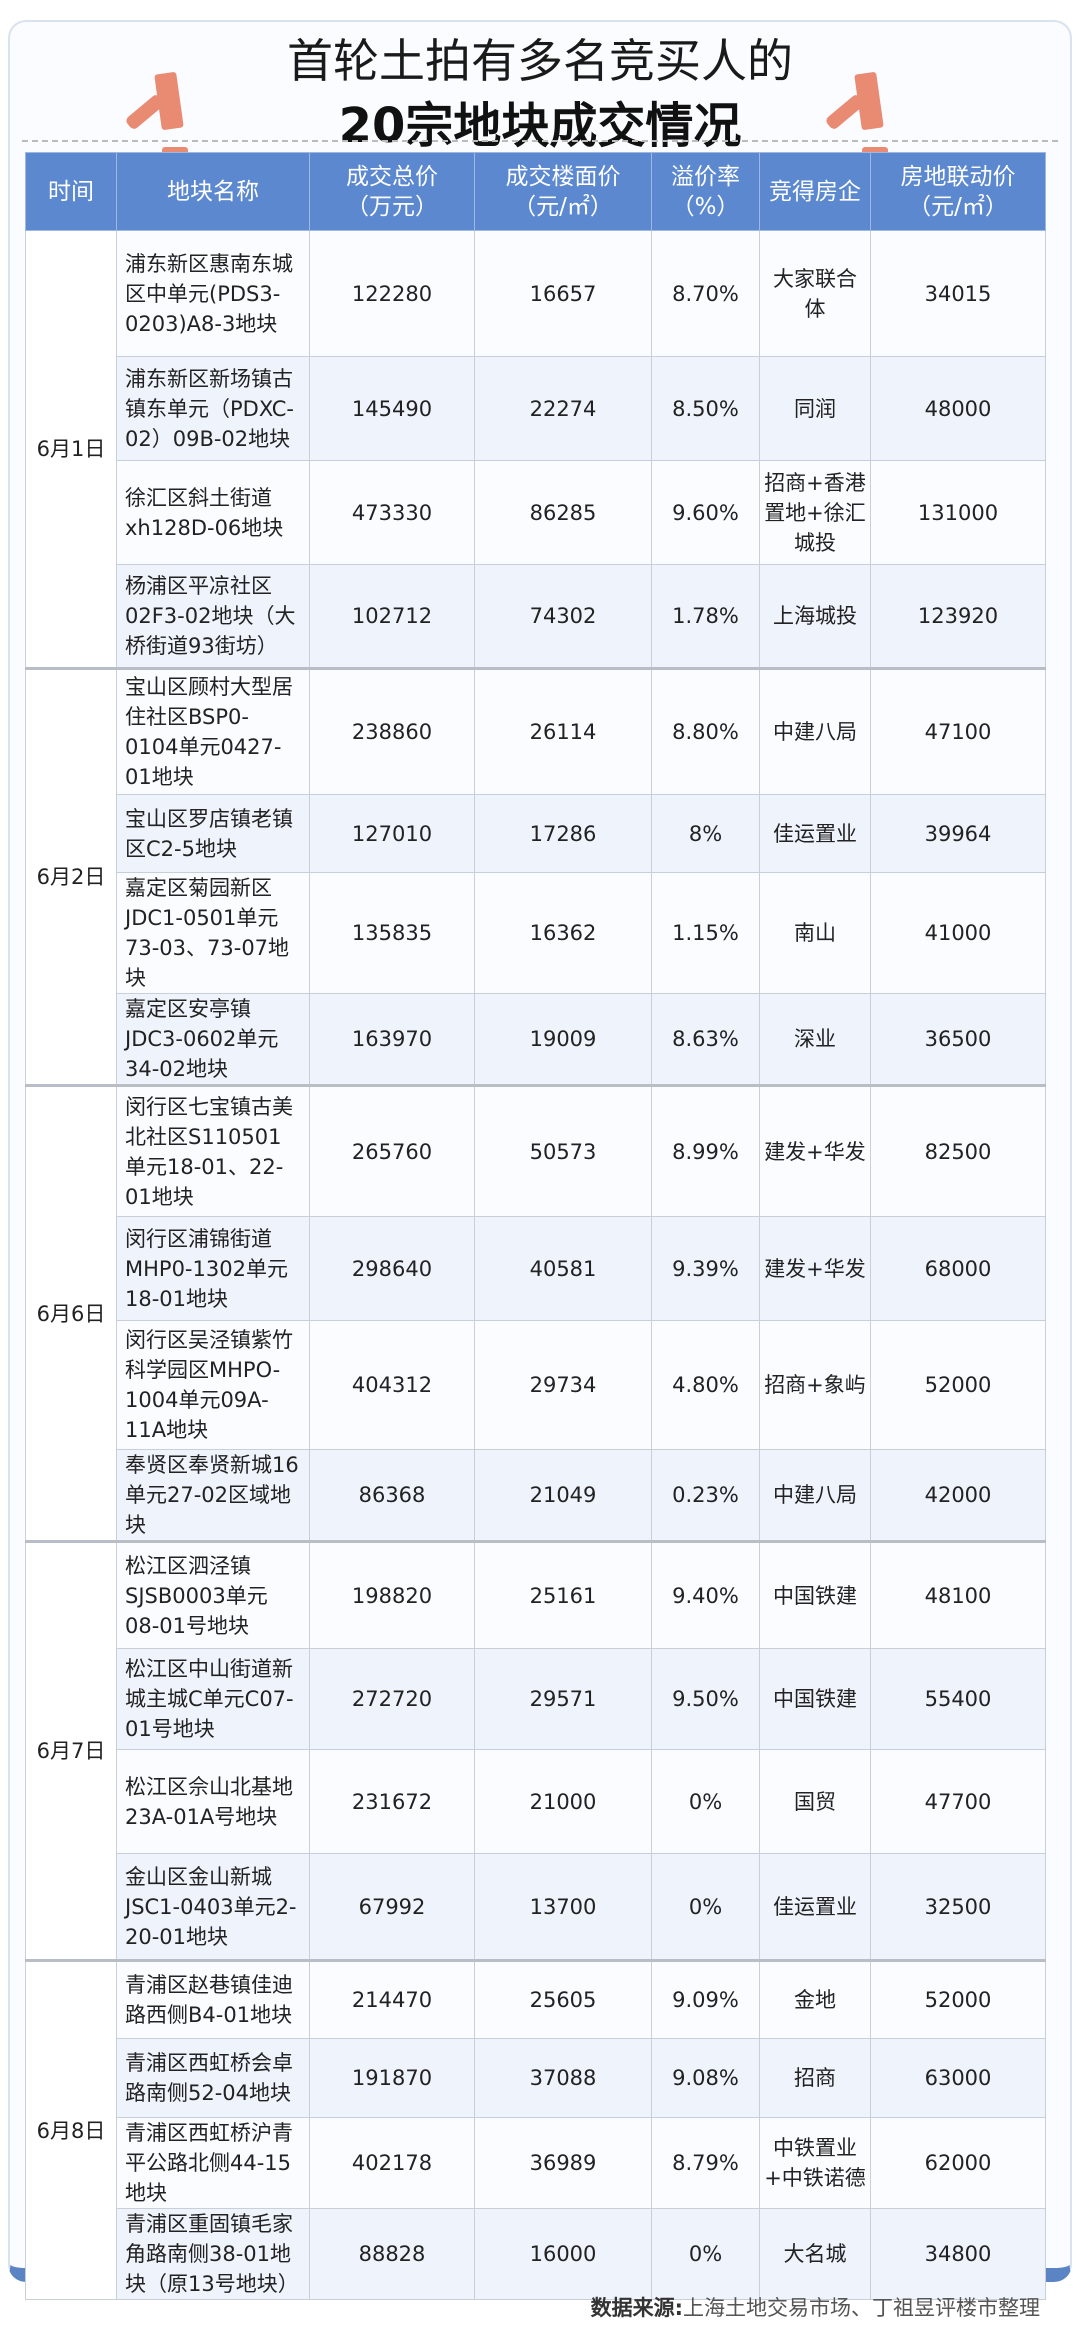 This screenshot has width=1080, height=2328. Describe the element at coordinates (815, 1907) in the screenshot. I see `winner-cell: 佳运置业` at that location.